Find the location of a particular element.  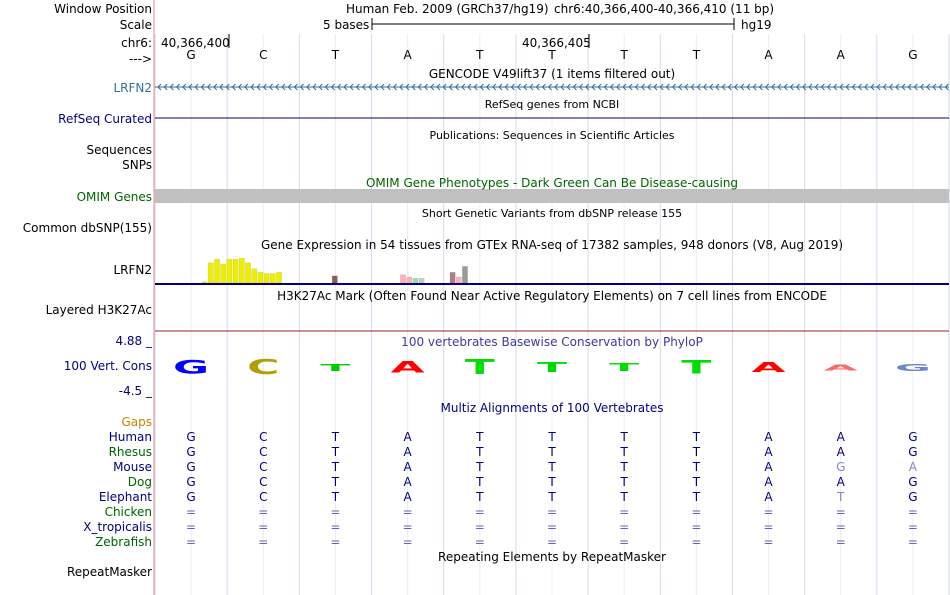

gencode-track-title: GENCODE V49lift37 (1 items filtered out) is located at coordinates (552, 74).